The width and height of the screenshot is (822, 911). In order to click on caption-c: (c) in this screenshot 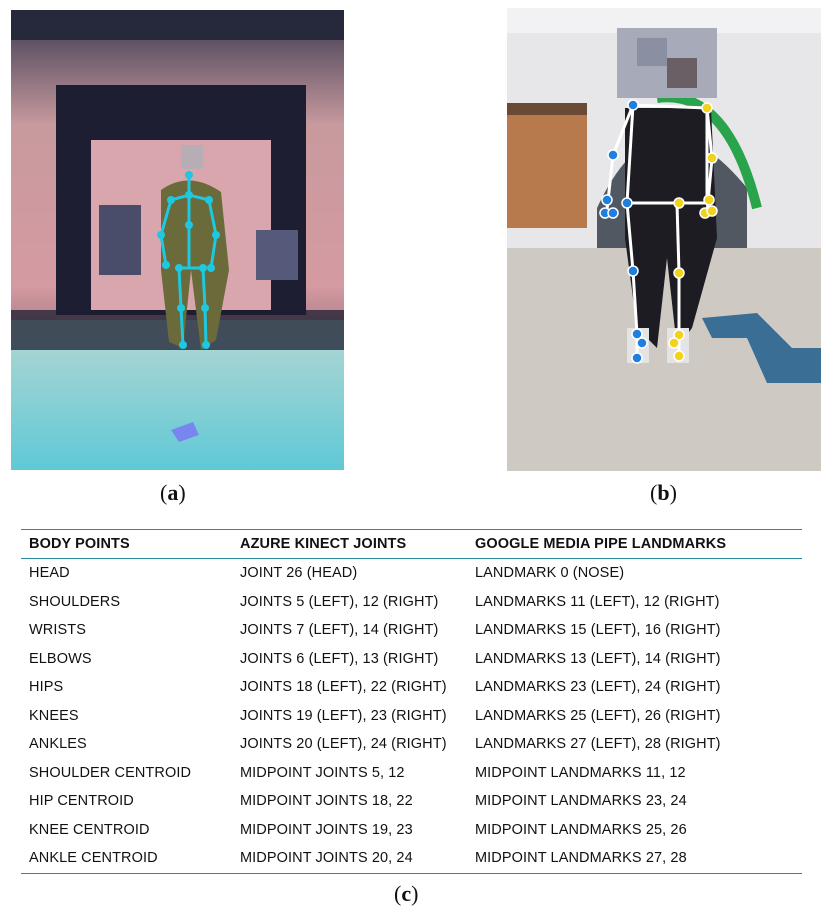, I will do `click(406, 893)`.